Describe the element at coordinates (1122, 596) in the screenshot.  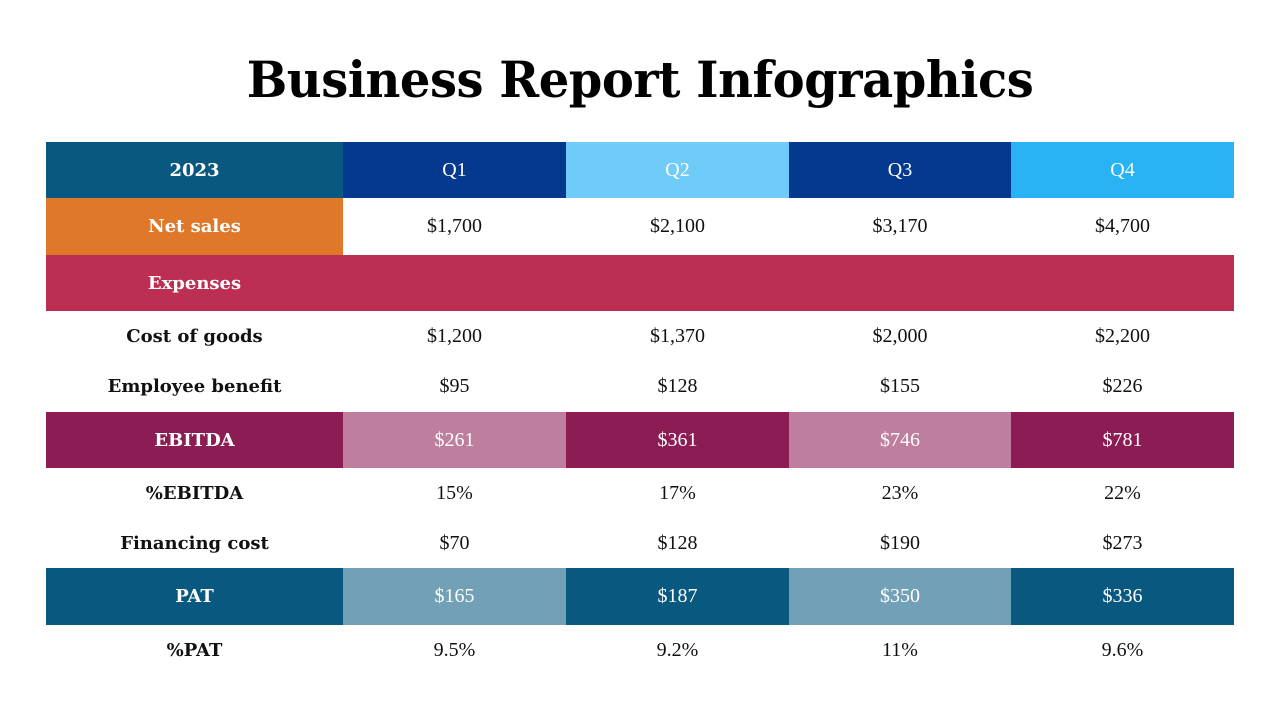
I see `pat-q4: $336` at that location.